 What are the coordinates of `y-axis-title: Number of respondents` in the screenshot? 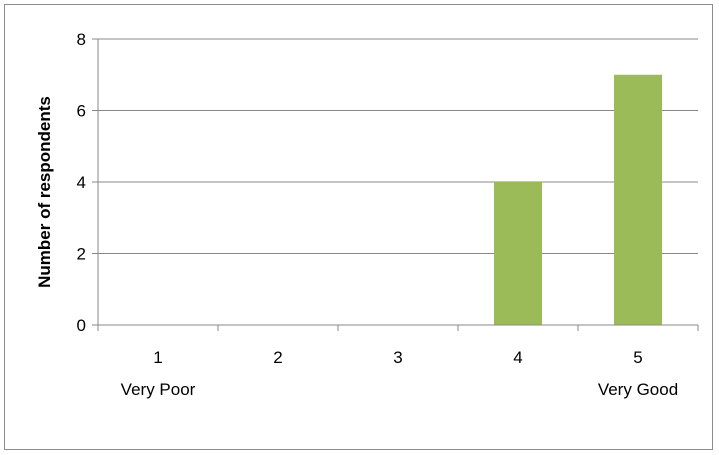 It's located at (44, 192).